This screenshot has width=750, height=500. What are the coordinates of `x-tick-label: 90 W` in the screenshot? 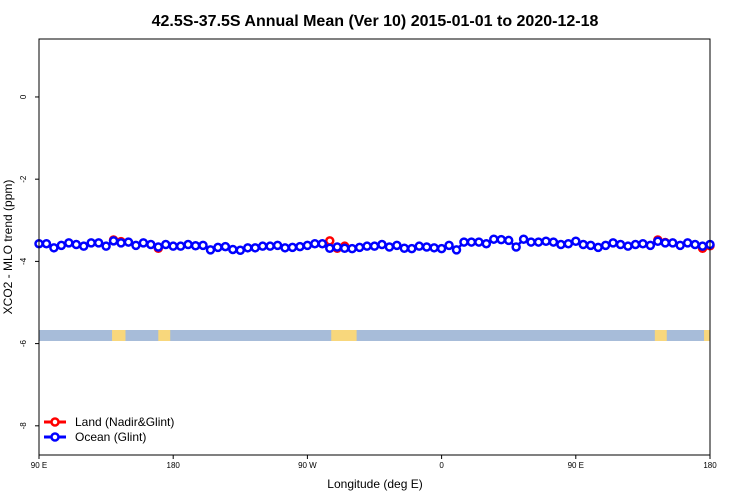 It's located at (307, 465).